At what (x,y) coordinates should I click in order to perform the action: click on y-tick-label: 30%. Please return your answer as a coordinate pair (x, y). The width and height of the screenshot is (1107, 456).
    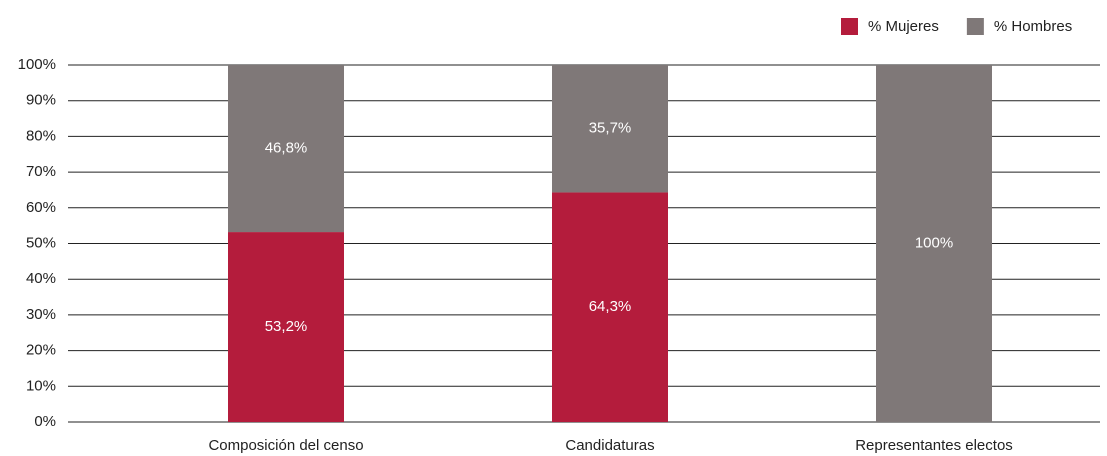
    Looking at the image, I should click on (41, 314).